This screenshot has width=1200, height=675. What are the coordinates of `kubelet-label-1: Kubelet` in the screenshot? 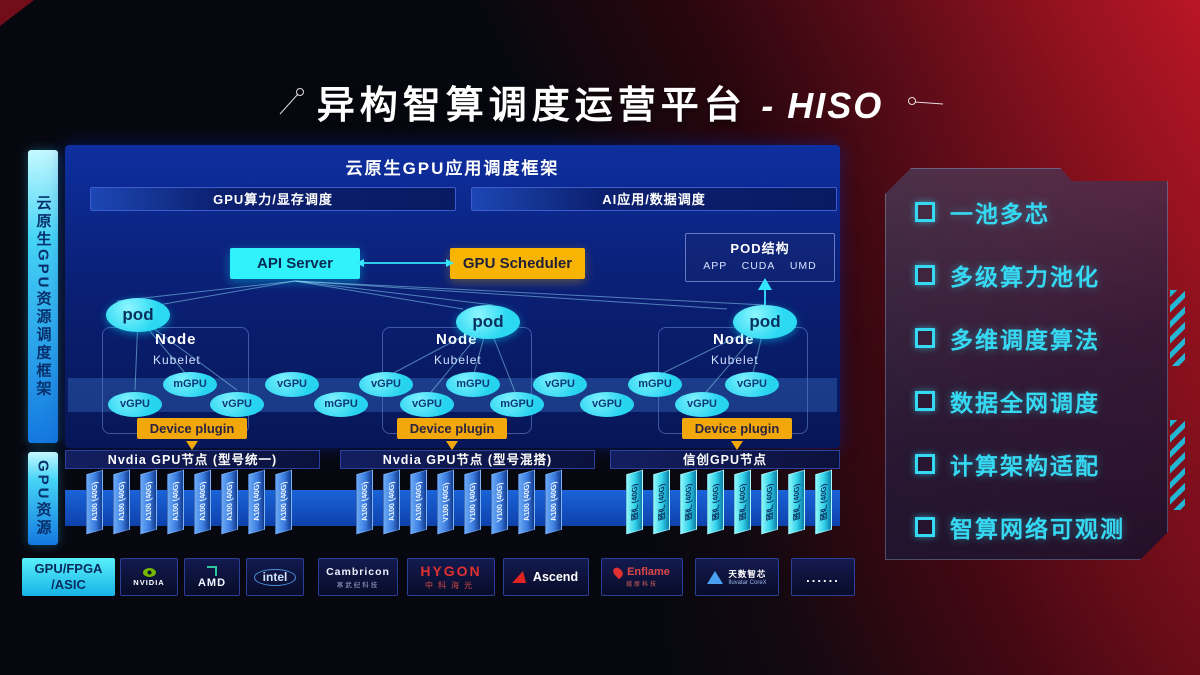 It's located at (177, 360).